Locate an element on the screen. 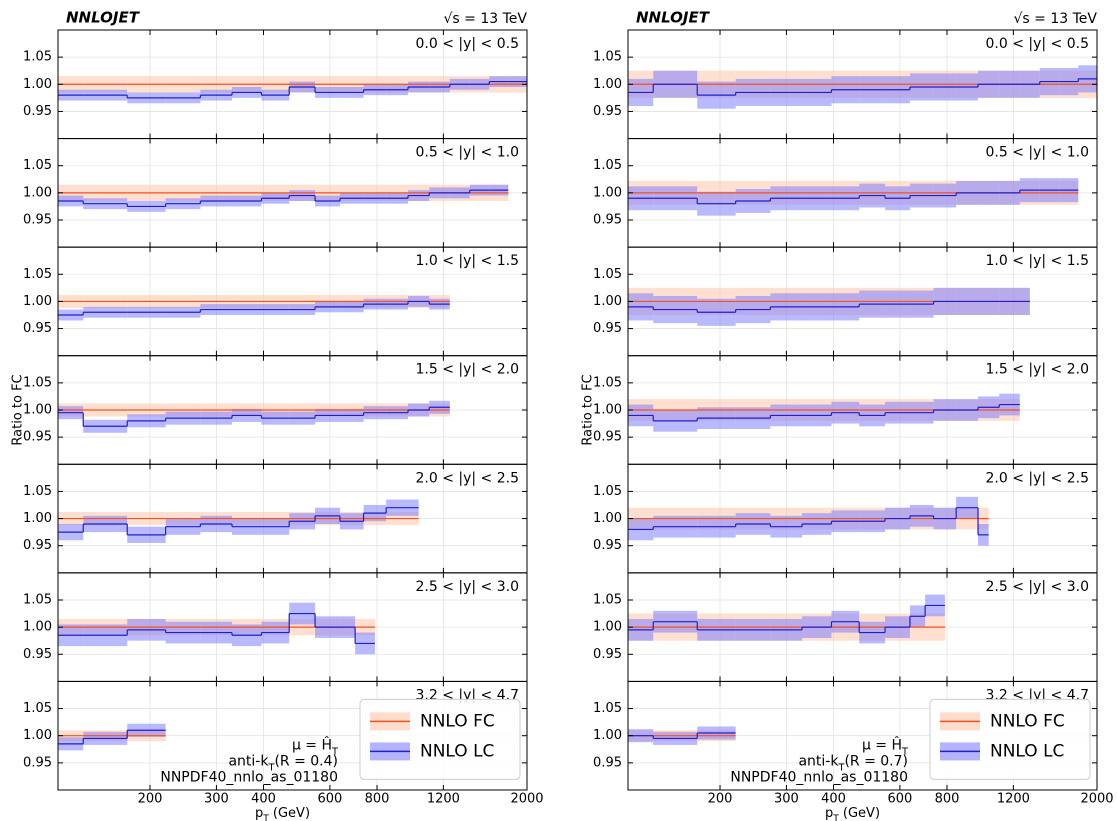  annotation: anti-kT(R = 0.7) is located at coordinates (853, 763).